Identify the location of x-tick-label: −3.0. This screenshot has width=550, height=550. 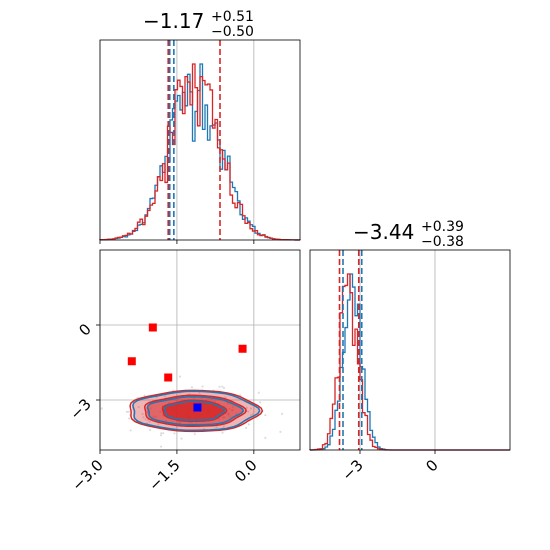
(87, 475).